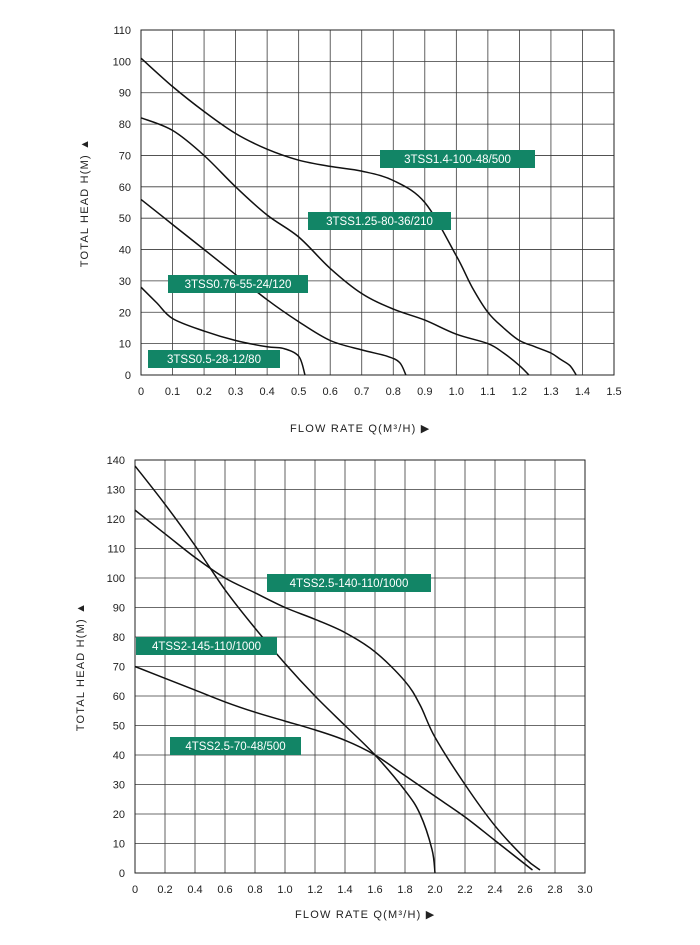 This screenshot has width=700, height=945. Describe the element at coordinates (125, 345) in the screenshot. I see `chart1-y-tick-label: 10` at that location.